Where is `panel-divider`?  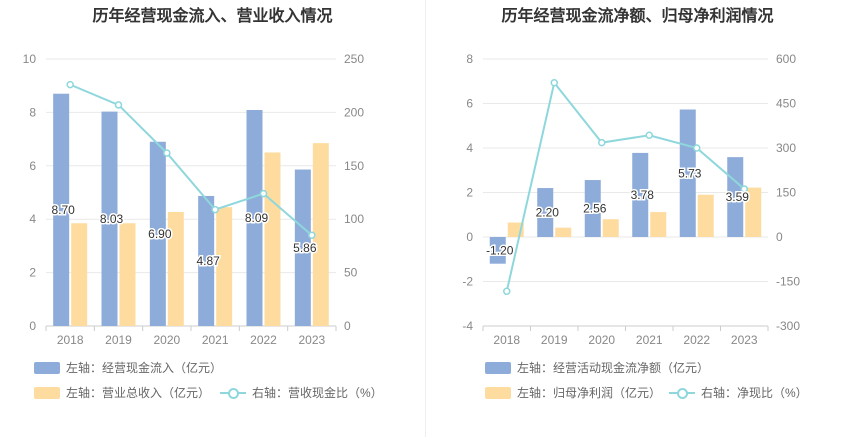 panel-divider is located at coordinates (425, 218).